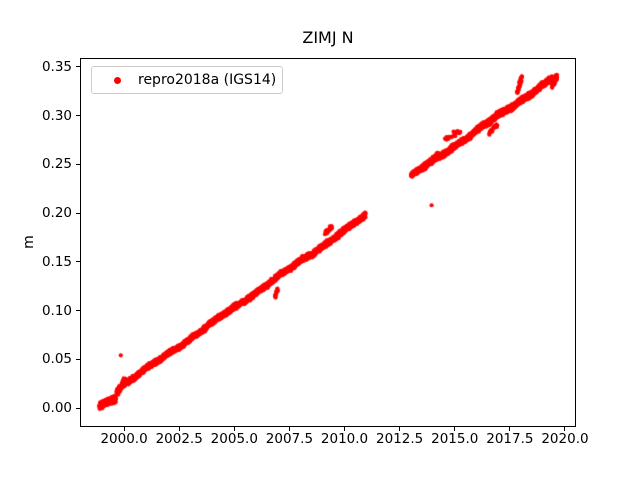 Image resolution: width=640 pixels, height=480 pixels. What do you see at coordinates (328, 37) in the screenshot?
I see `chart-title: ZIMJ N` at bounding box center [328, 37].